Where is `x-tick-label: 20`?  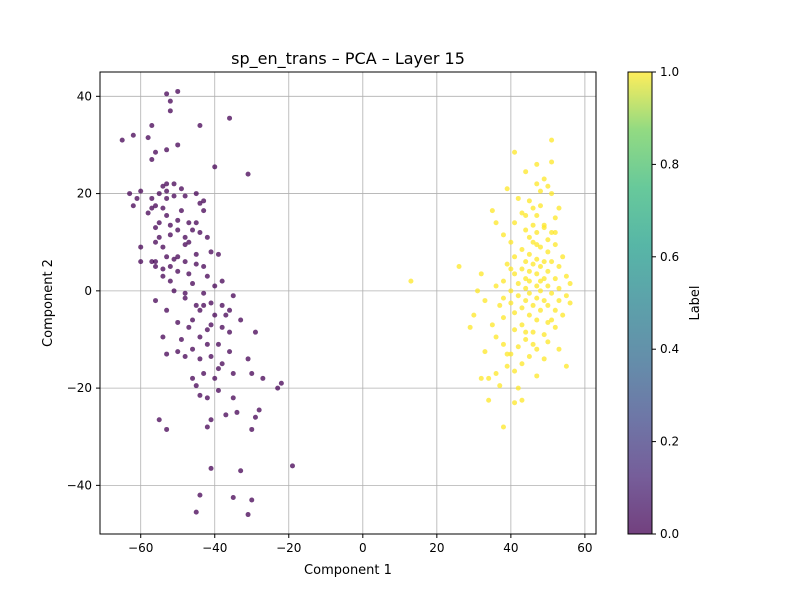
x-tick-label: 20 is located at coordinates (436, 548).